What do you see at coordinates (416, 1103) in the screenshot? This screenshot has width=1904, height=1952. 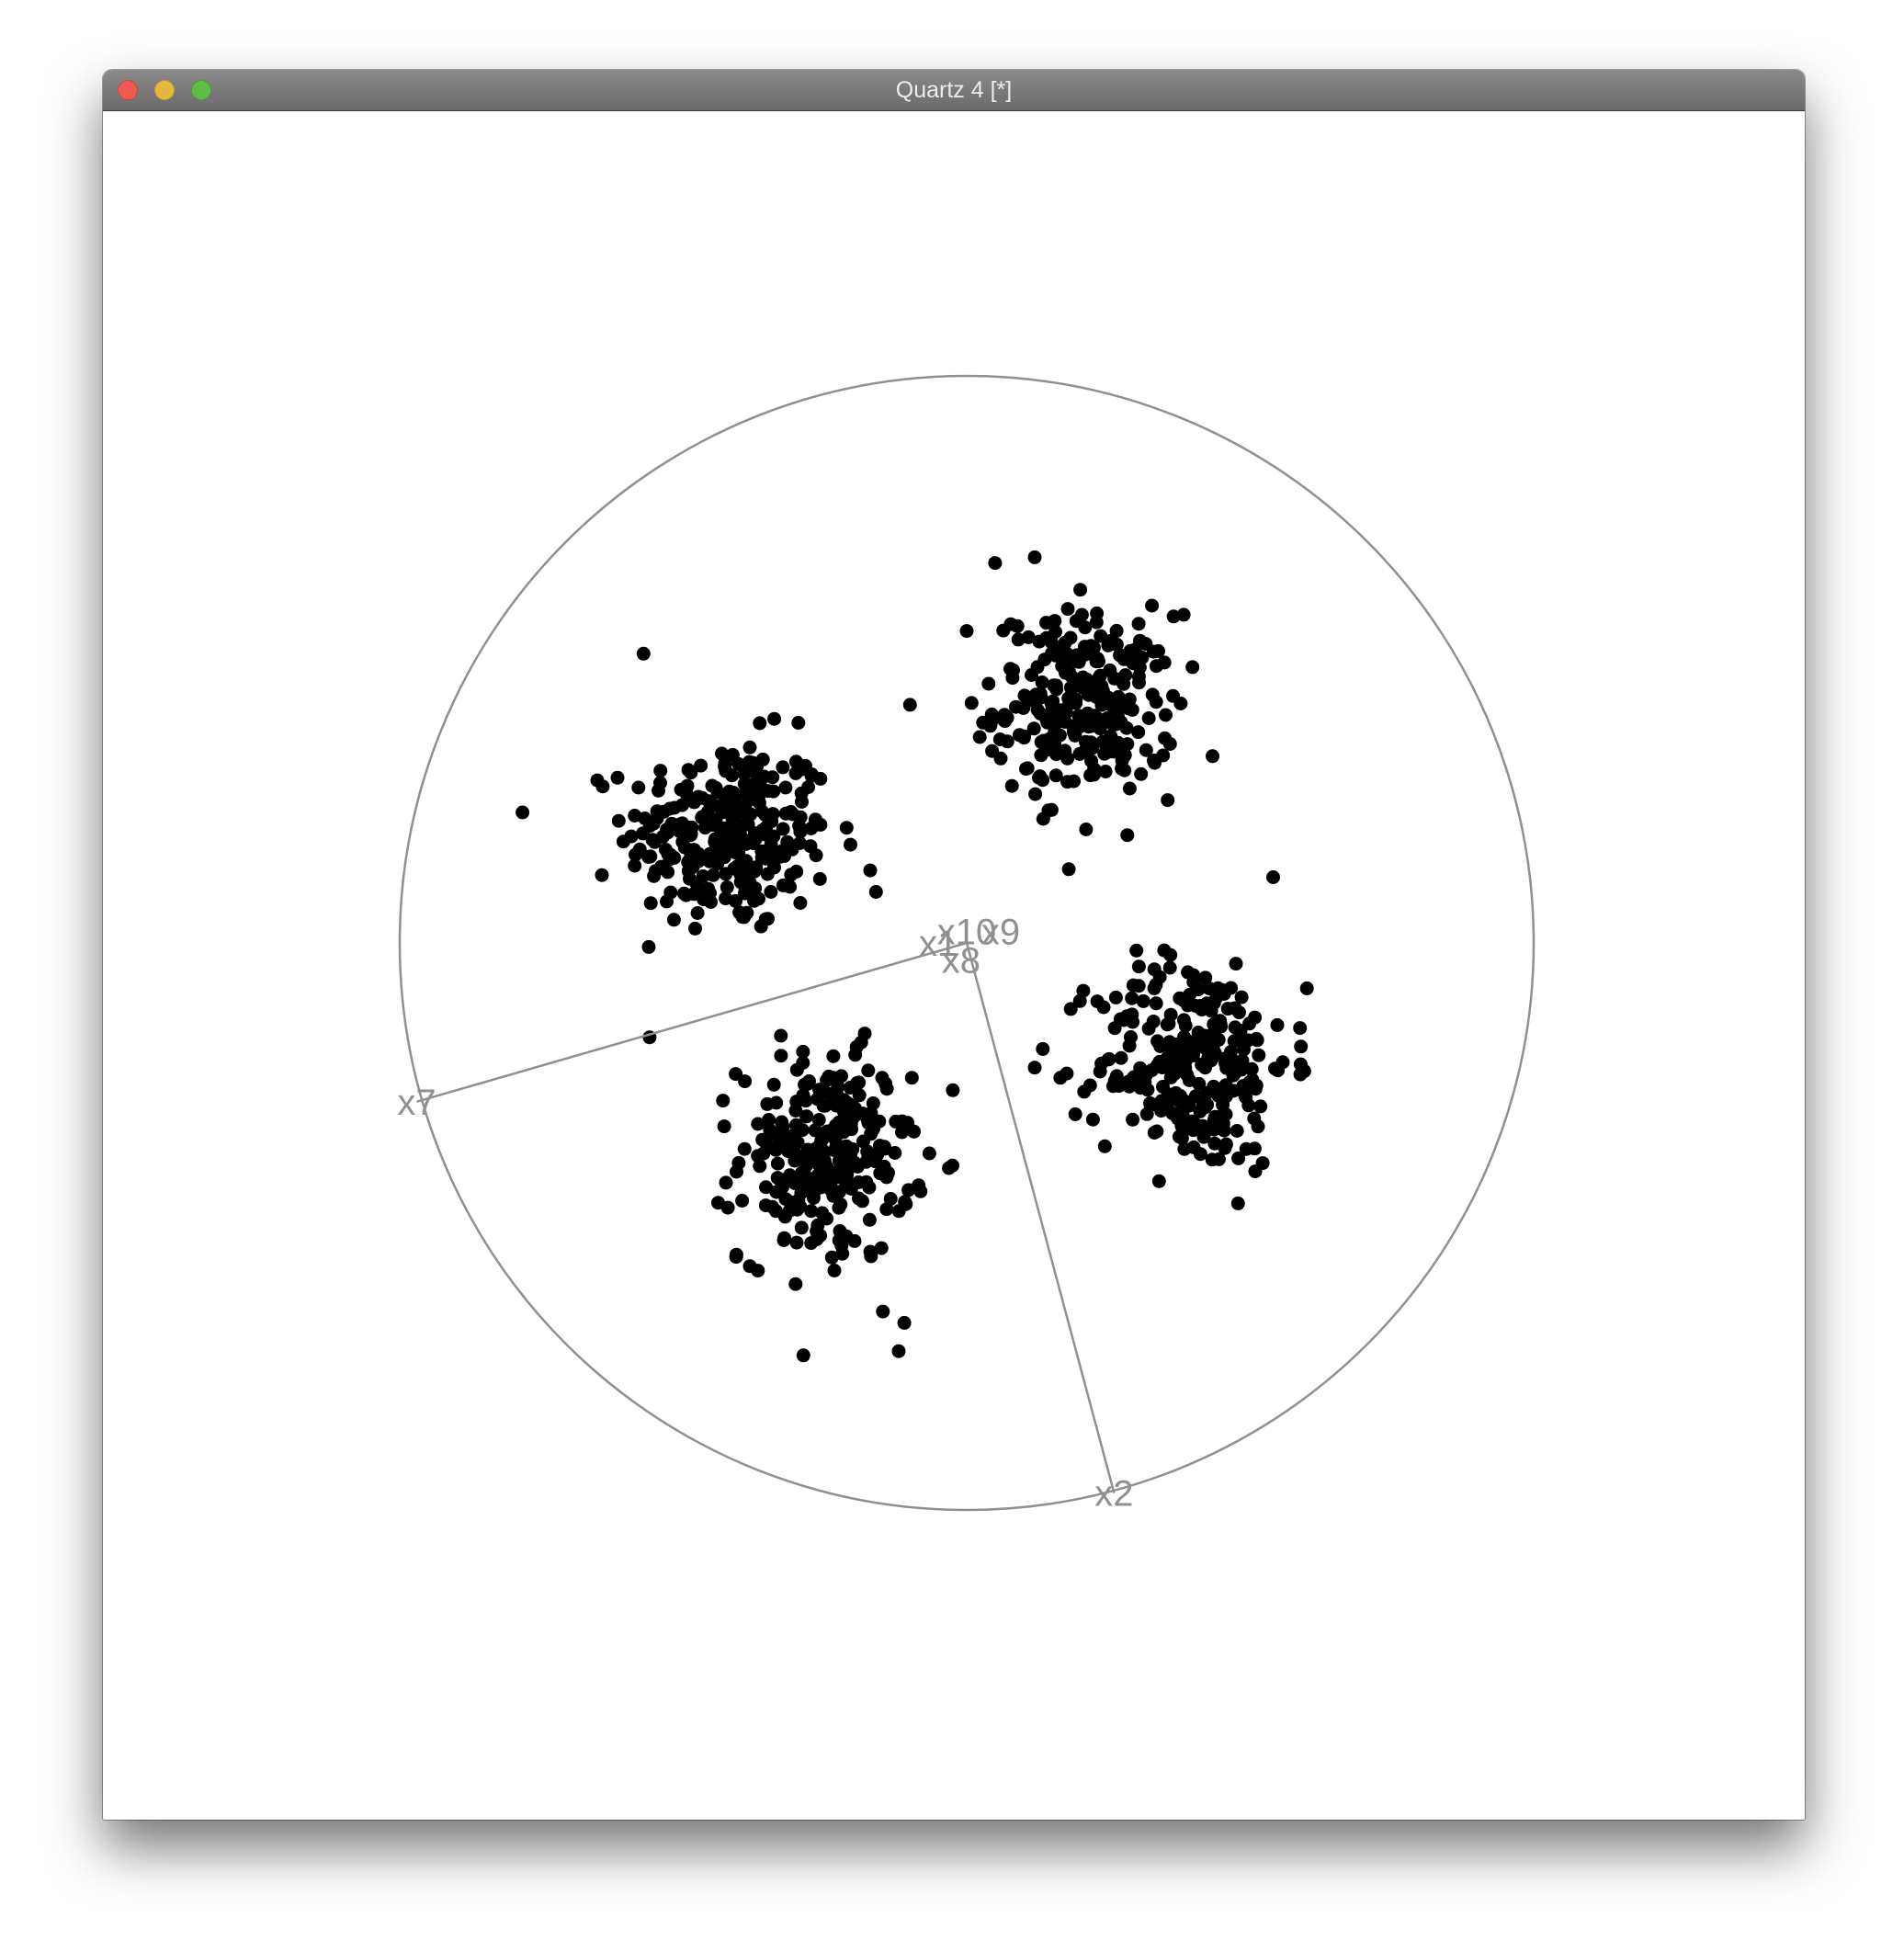 I see `axis-label-x7: x7` at bounding box center [416, 1103].